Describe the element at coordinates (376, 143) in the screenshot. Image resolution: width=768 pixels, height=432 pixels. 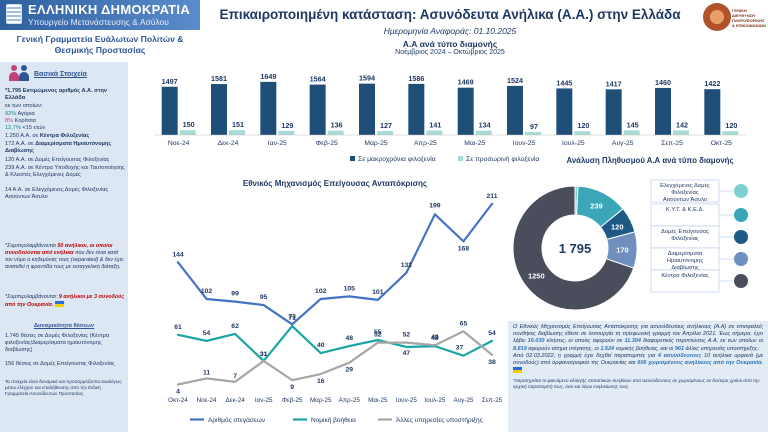
I see `x-tick-label: Μαρ-25` at that location.